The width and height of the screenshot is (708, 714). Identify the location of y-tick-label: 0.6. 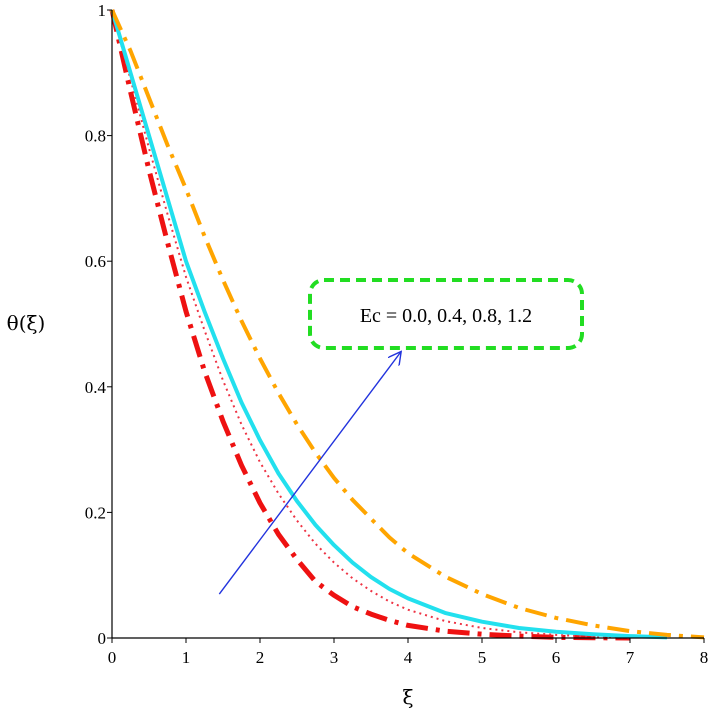
(95, 261).